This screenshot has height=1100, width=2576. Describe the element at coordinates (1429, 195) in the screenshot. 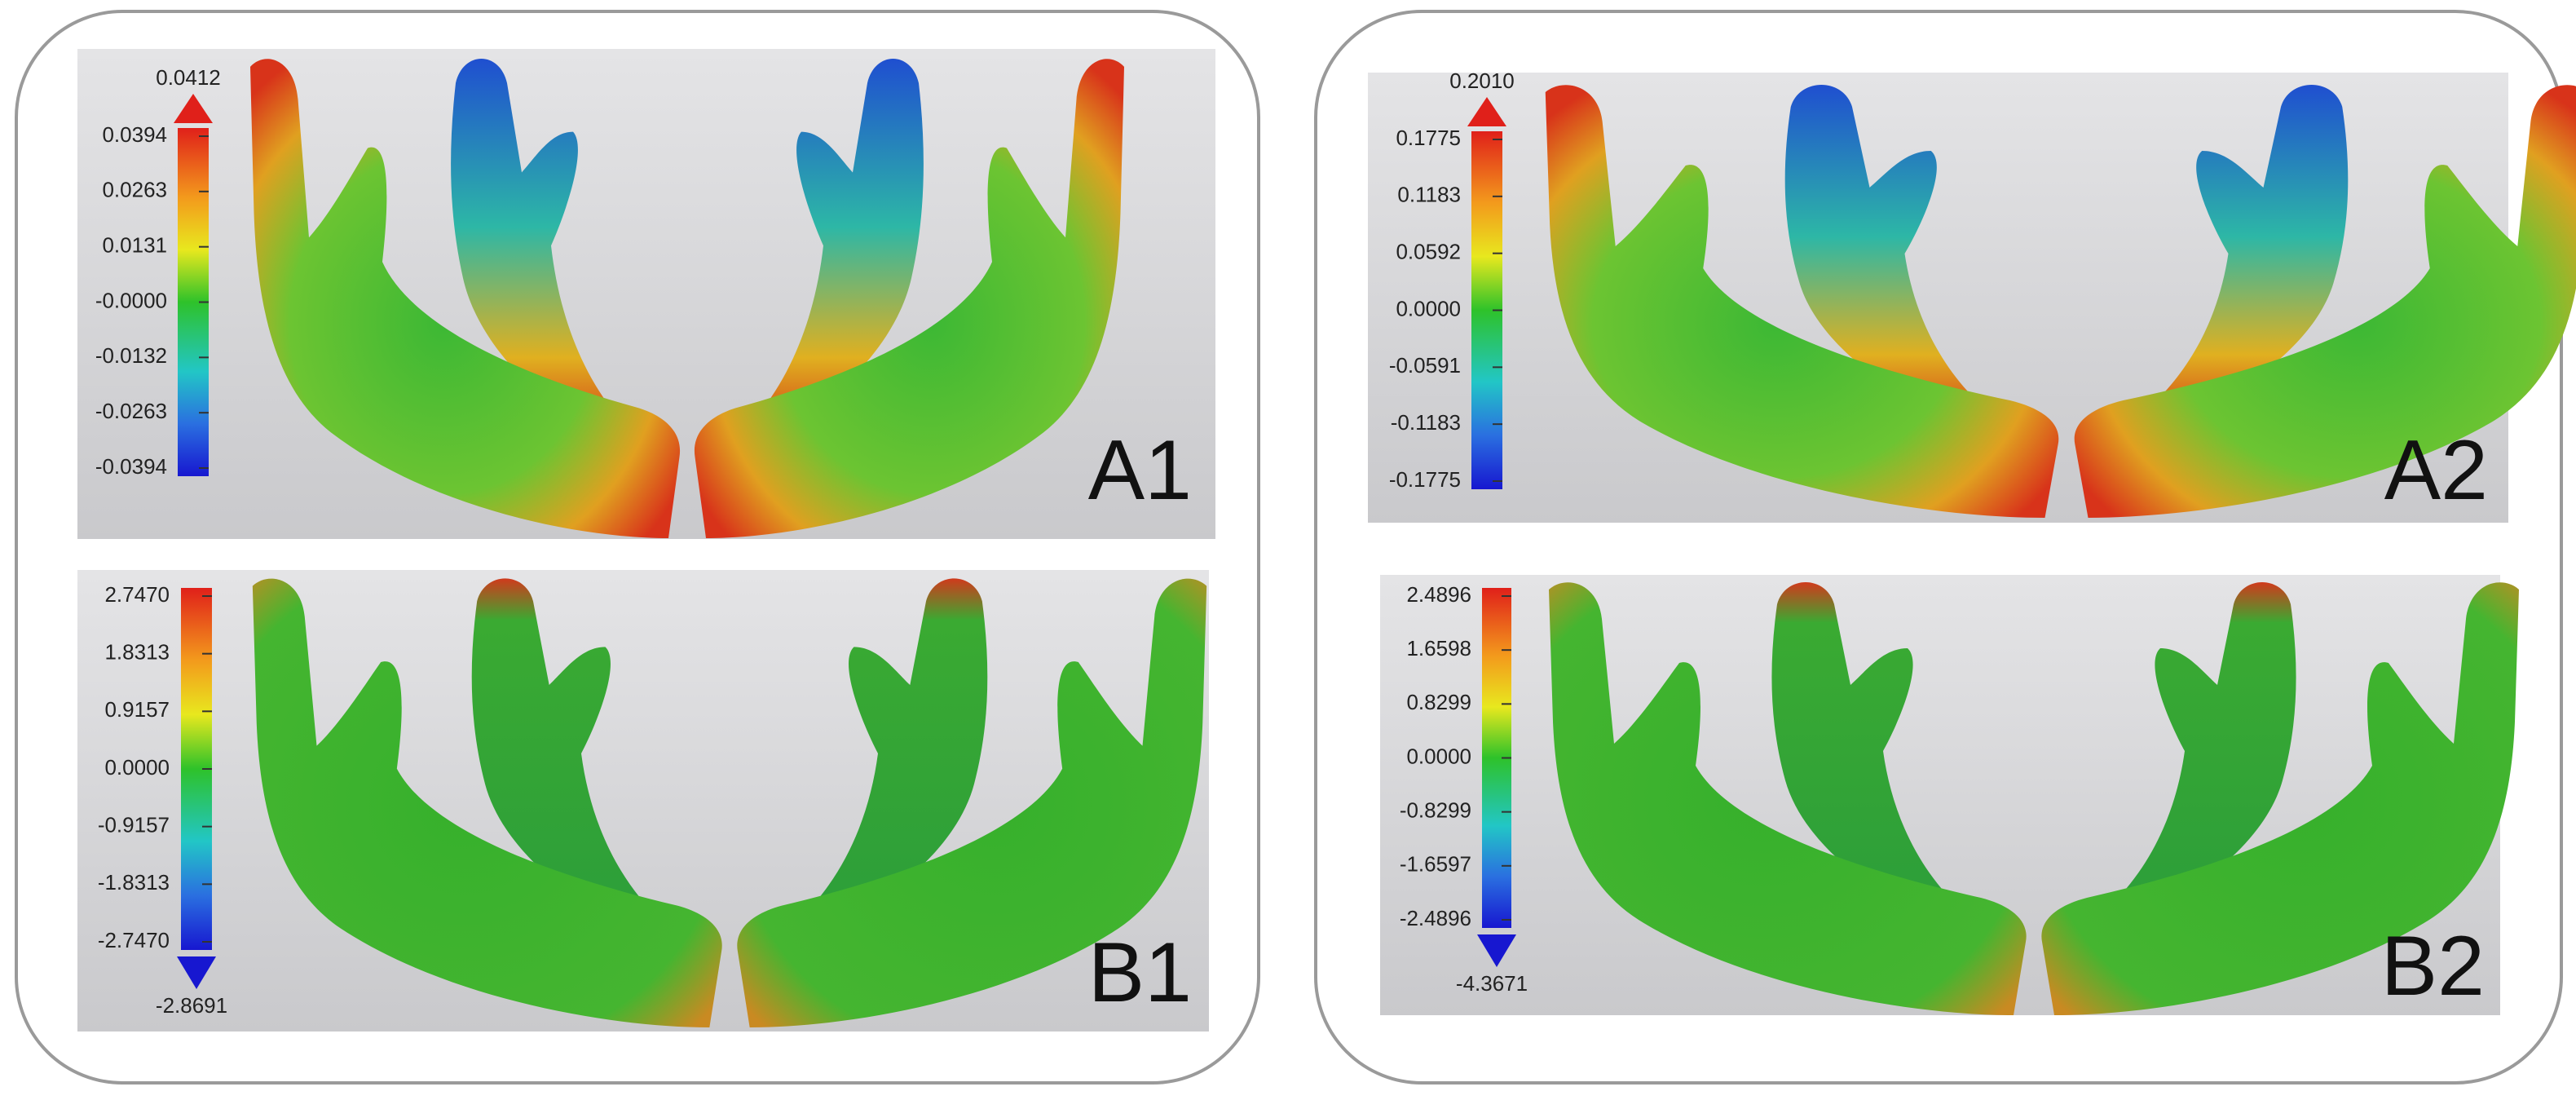

I see `scale-tick-label: 0.1183` at that location.